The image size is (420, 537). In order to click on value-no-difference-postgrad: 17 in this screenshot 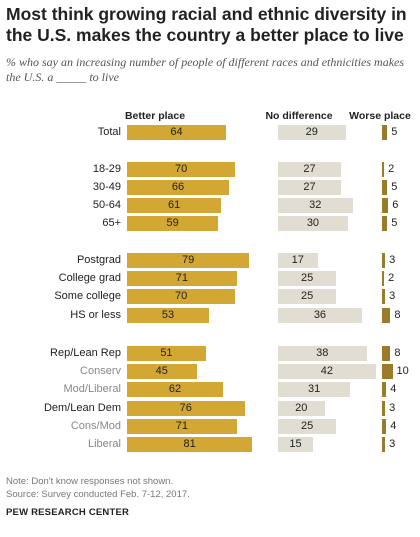, I will do `click(297, 260)`.